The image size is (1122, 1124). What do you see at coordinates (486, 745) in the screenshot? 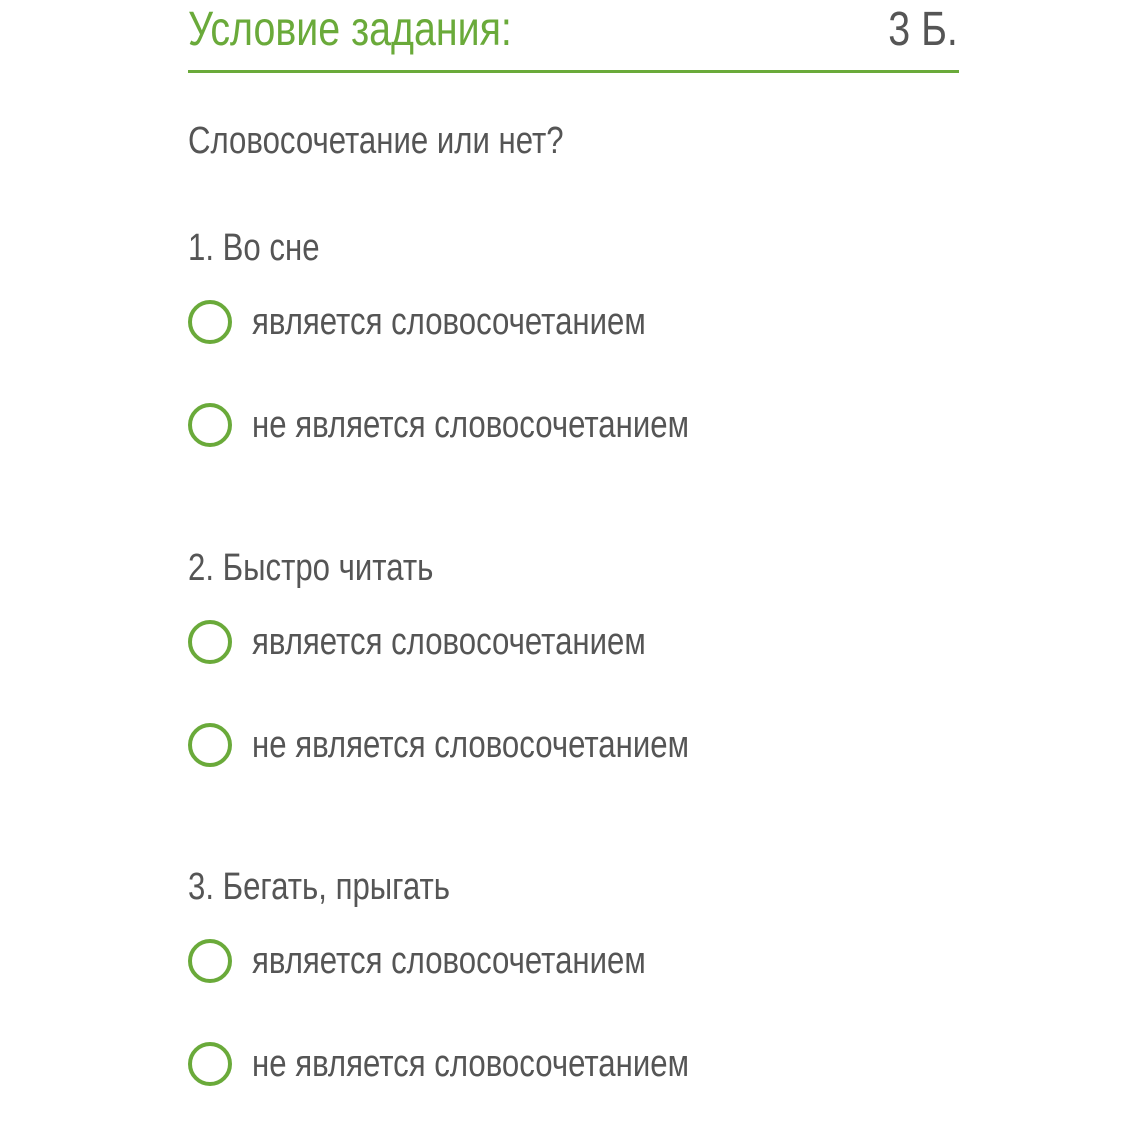
I see `item-2-option-no: не является словосочетанием` at bounding box center [486, 745].